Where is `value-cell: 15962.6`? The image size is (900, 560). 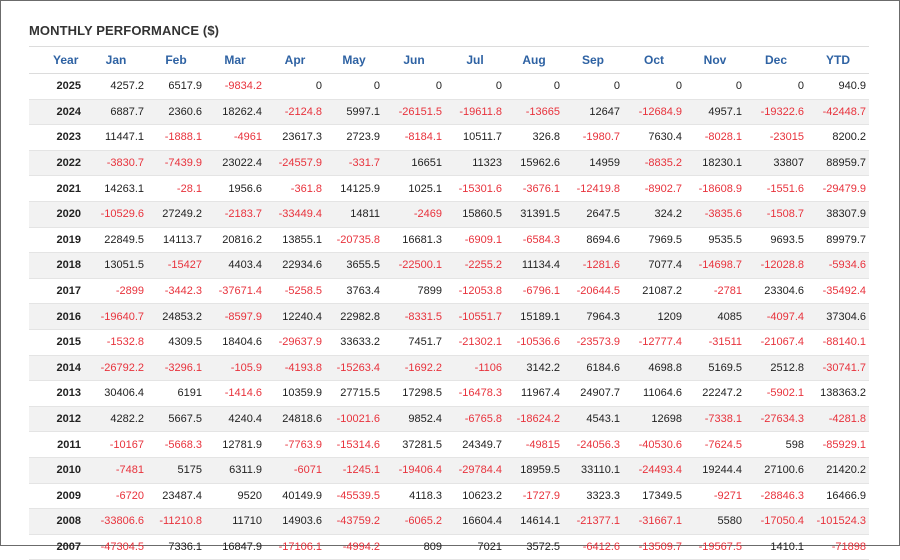 value-cell: 15962.6 is located at coordinates (534, 163).